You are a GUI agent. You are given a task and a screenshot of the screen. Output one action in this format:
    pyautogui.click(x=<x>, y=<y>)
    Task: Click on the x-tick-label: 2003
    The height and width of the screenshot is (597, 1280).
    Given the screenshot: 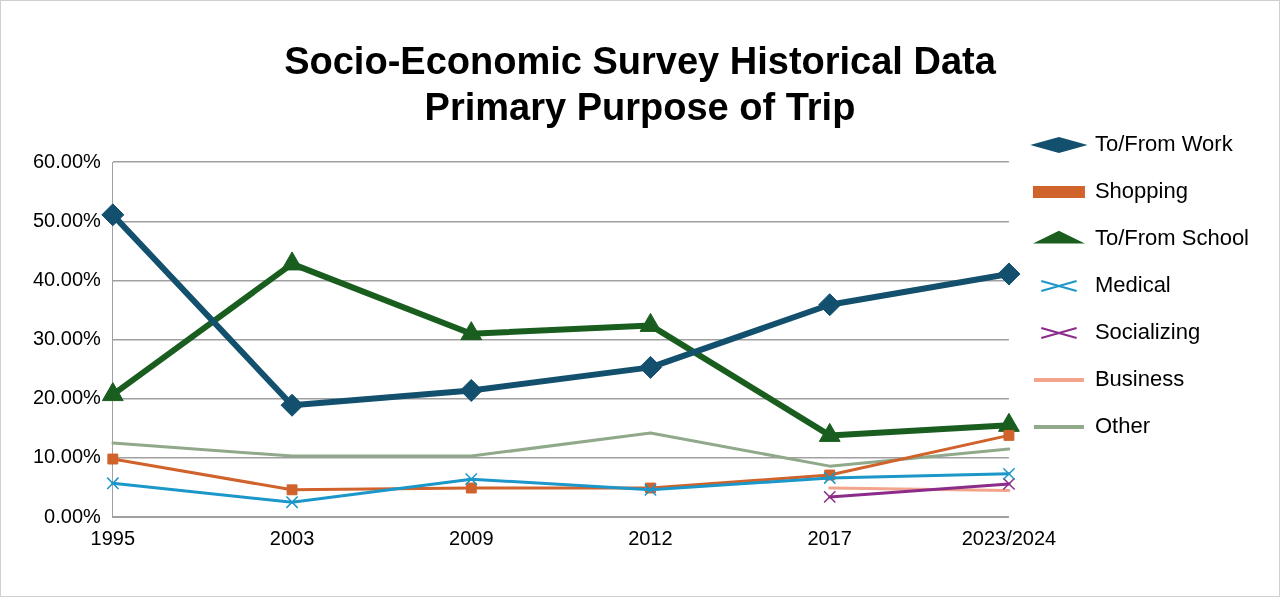 What is the action you would take?
    pyautogui.click(x=292, y=537)
    